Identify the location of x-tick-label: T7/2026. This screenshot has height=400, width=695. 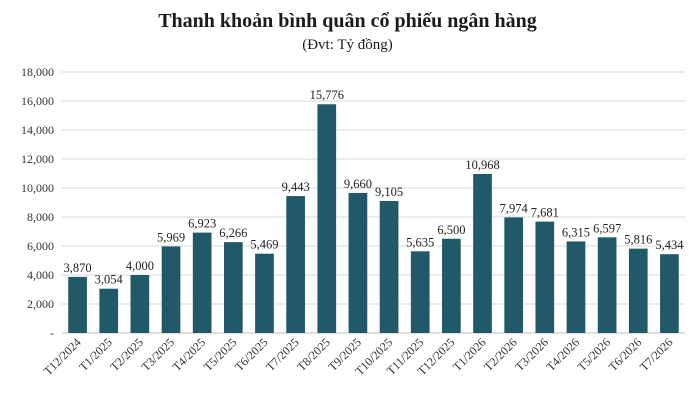
(656, 354).